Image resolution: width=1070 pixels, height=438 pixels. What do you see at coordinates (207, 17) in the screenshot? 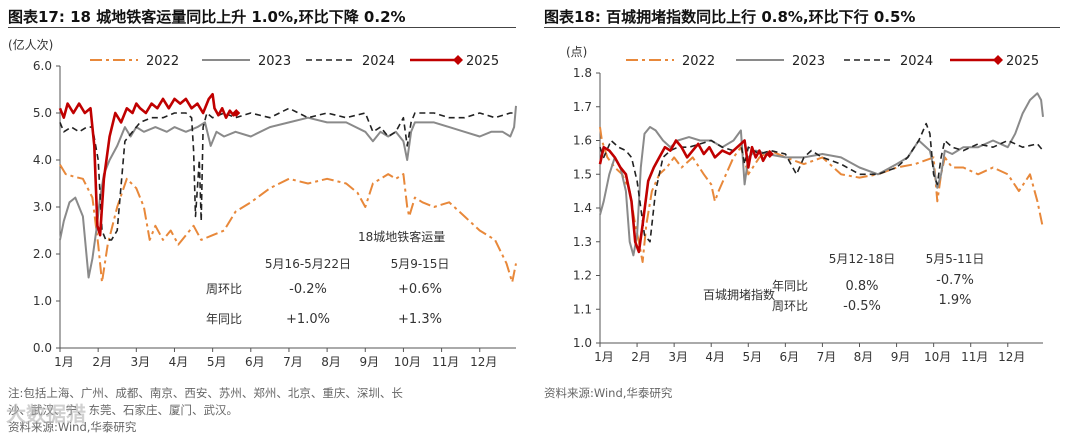
I see `left-chart-title: 图表17: 18 城地铁客运量同比上升 1.0%,环比下降 0.2%` at bounding box center [207, 17].